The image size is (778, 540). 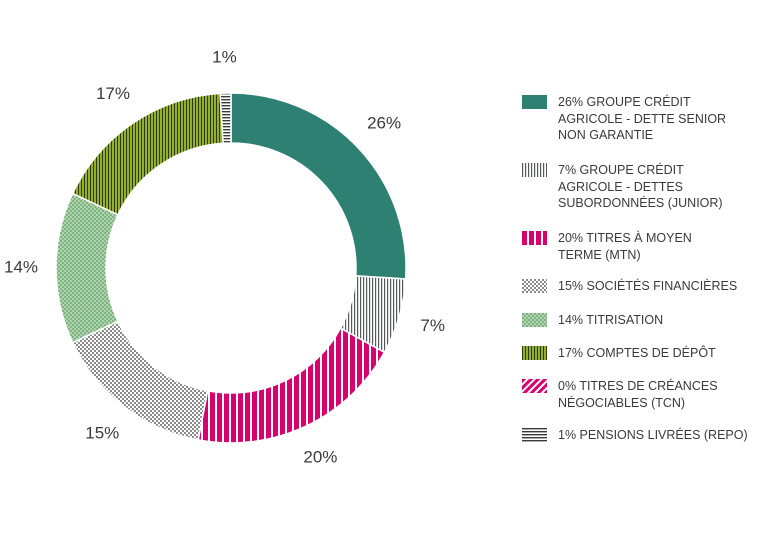 I want to click on legend-item: 1% PENSIONS LIVRÉES (REPO), so click(x=645, y=435).